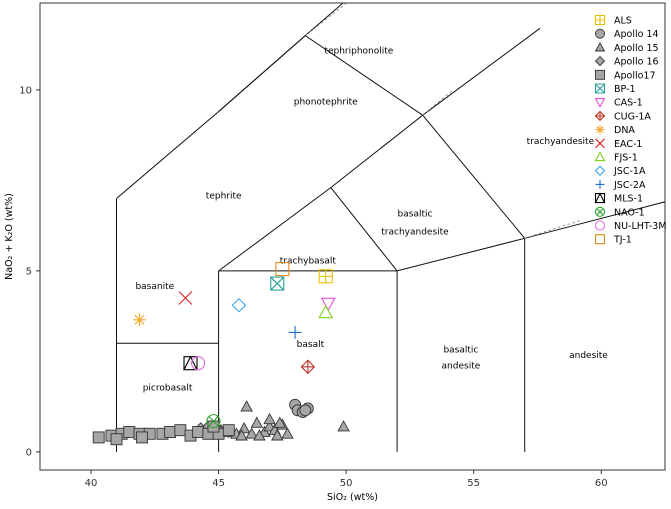 The image size is (671, 509). I want to click on y-tick-label: 10, so click(25, 90).